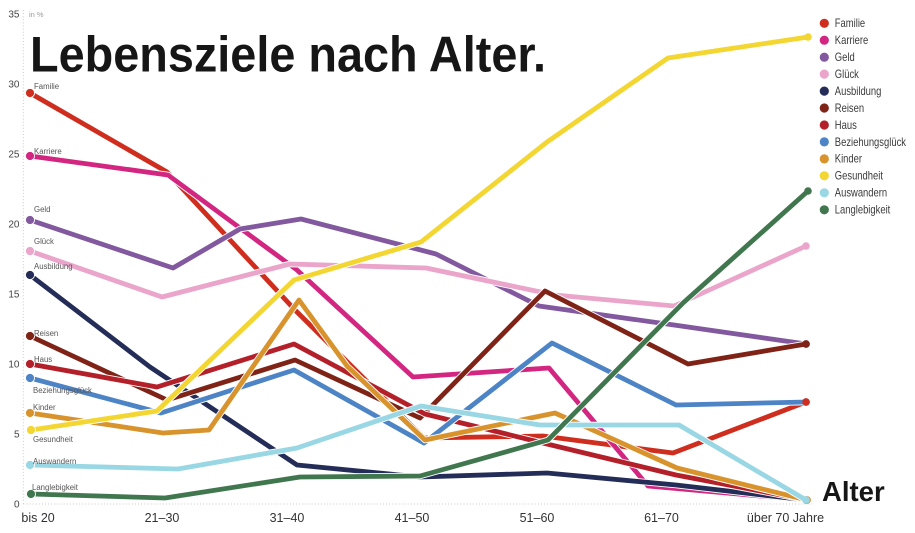 The height and width of the screenshot is (533, 915). Describe the element at coordinates (17, 435) in the screenshot. I see `svg-text: 5` at that location.